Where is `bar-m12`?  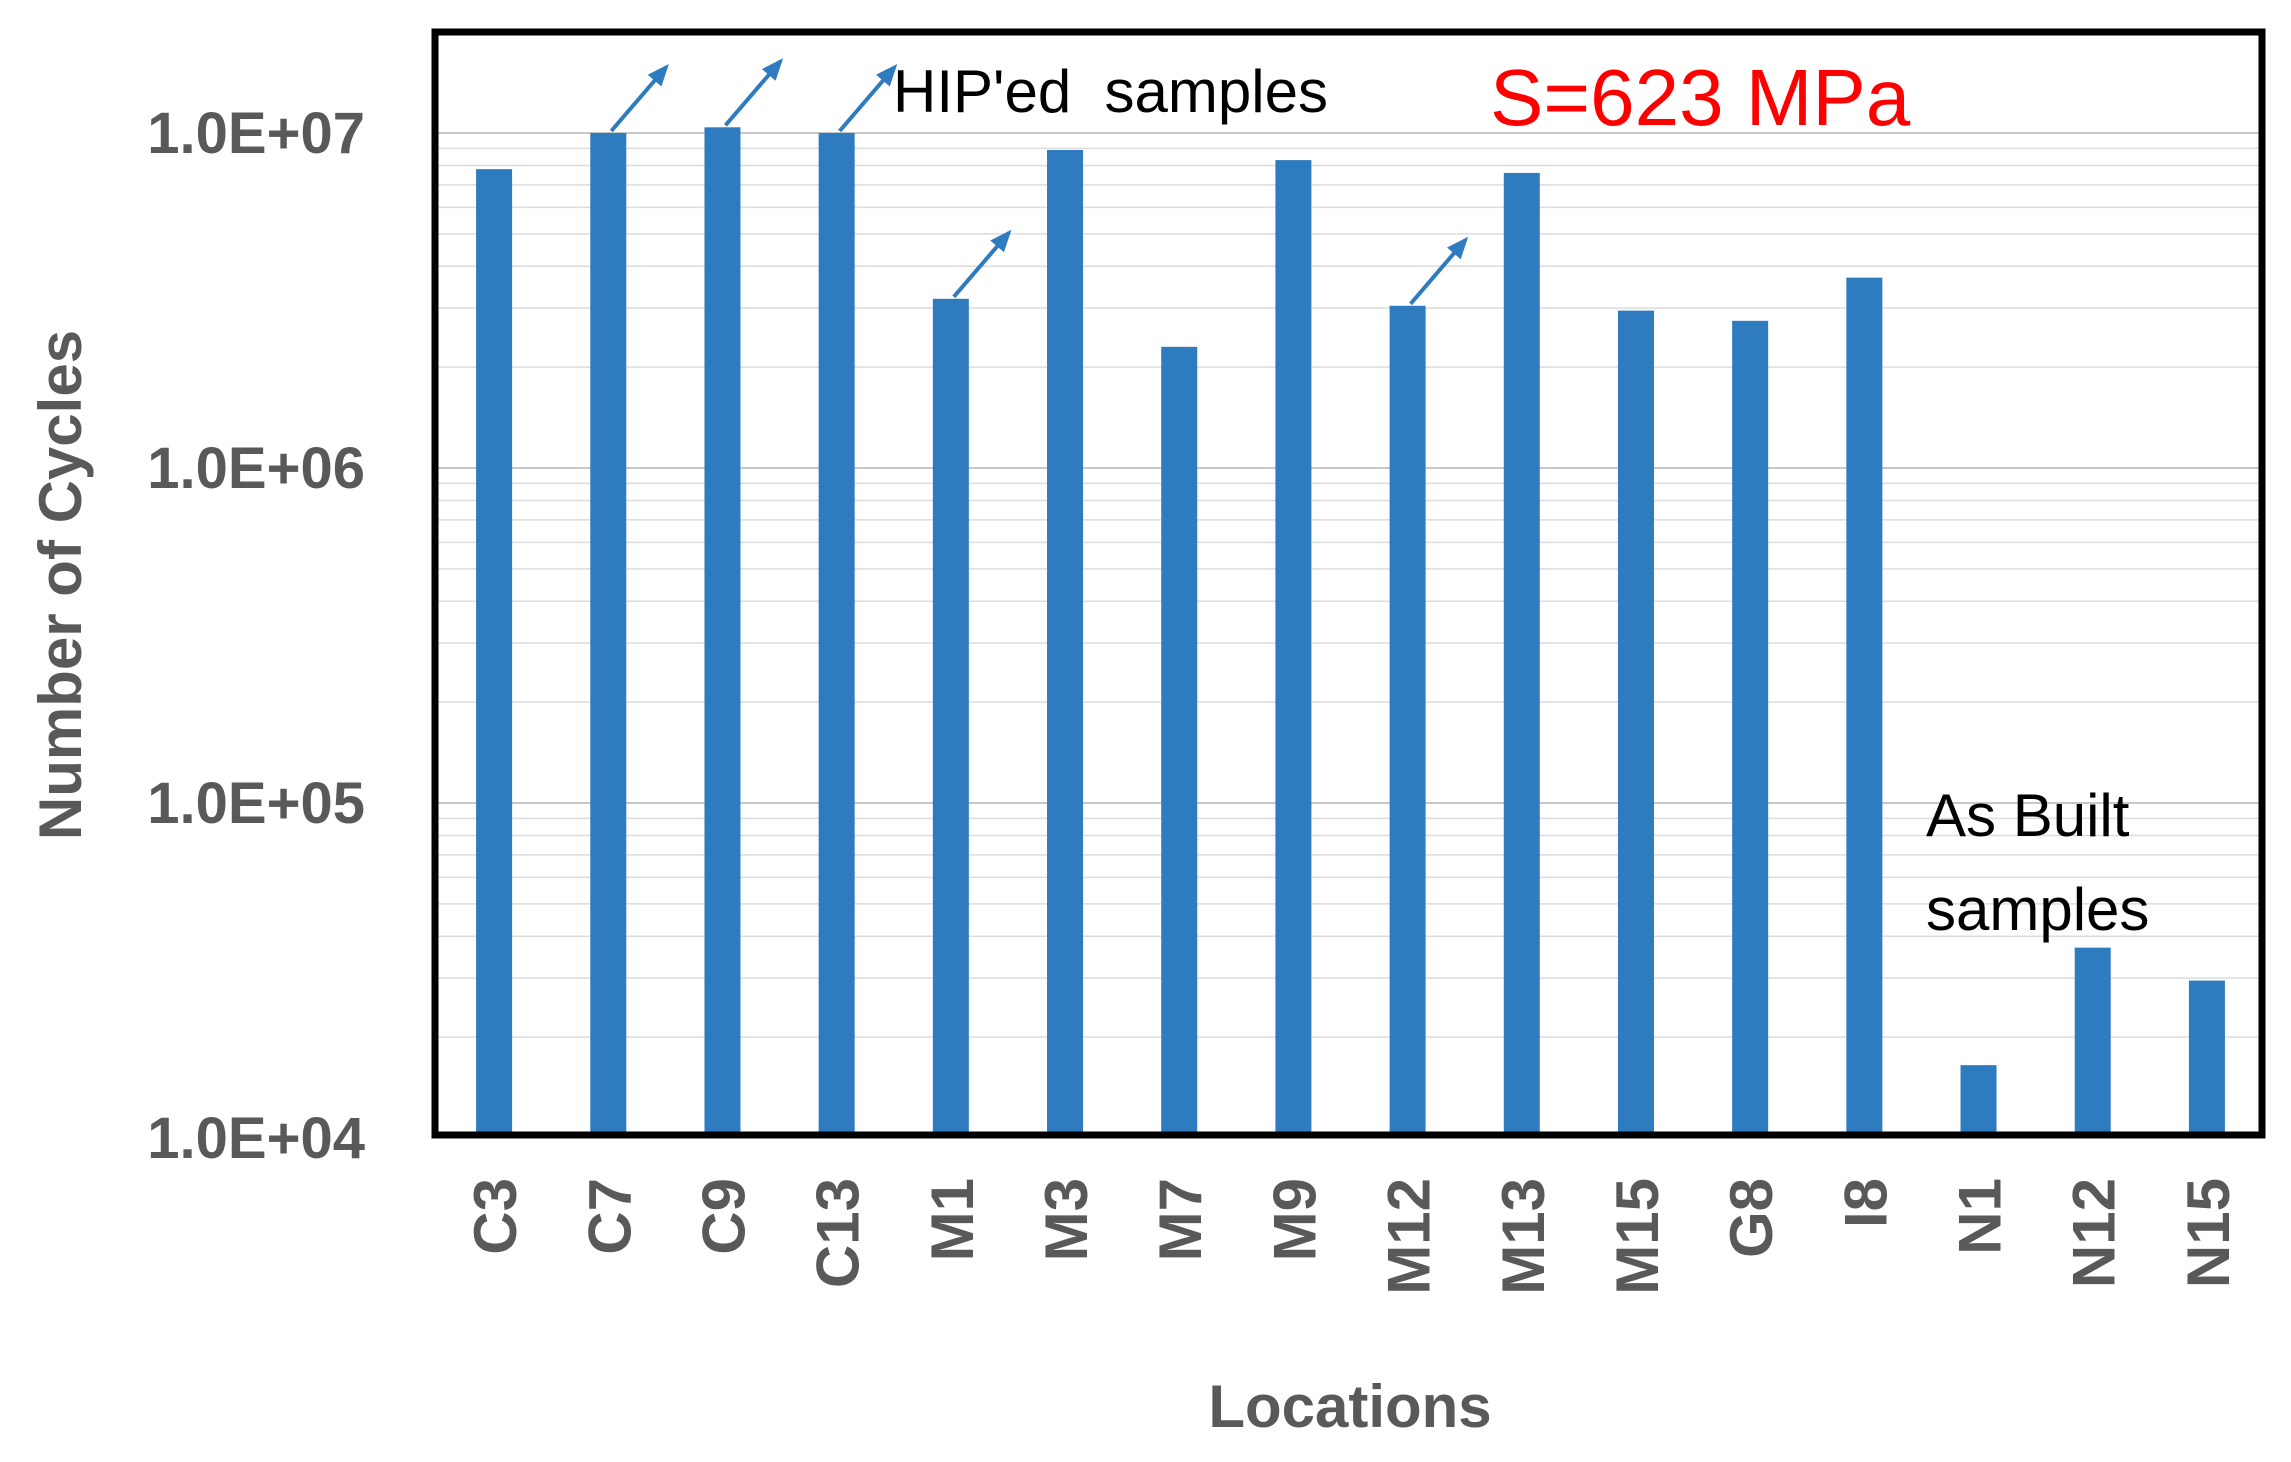 bar-m12 is located at coordinates (1407, 720).